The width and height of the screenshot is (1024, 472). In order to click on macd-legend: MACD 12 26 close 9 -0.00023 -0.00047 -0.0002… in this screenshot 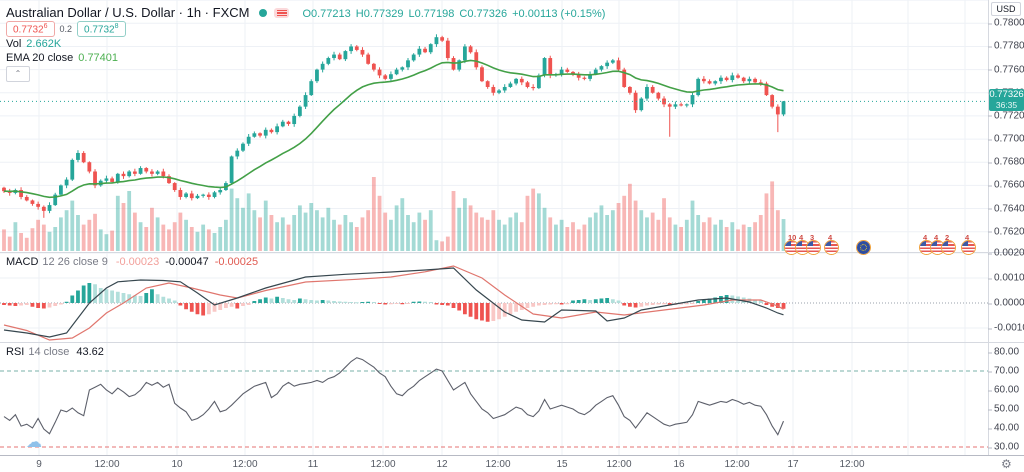, I will do `click(132, 262)`.